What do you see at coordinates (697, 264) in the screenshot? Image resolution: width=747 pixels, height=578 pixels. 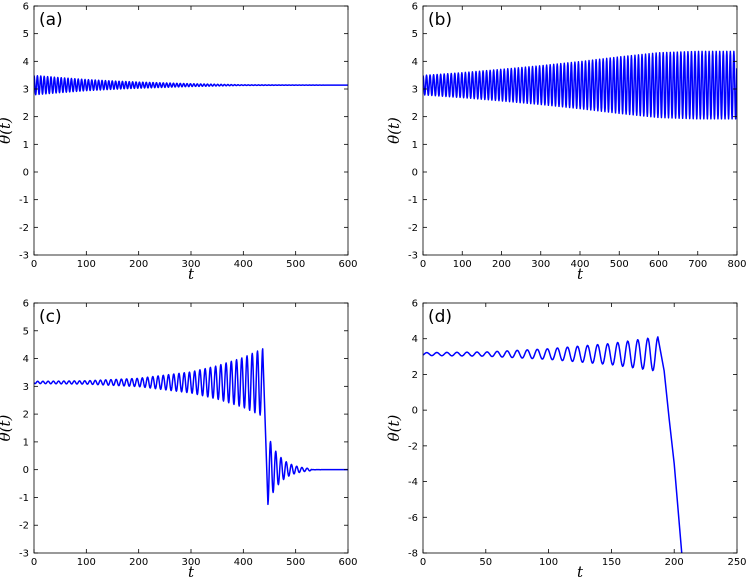 I see `x-tick-label: 700` at bounding box center [697, 264].